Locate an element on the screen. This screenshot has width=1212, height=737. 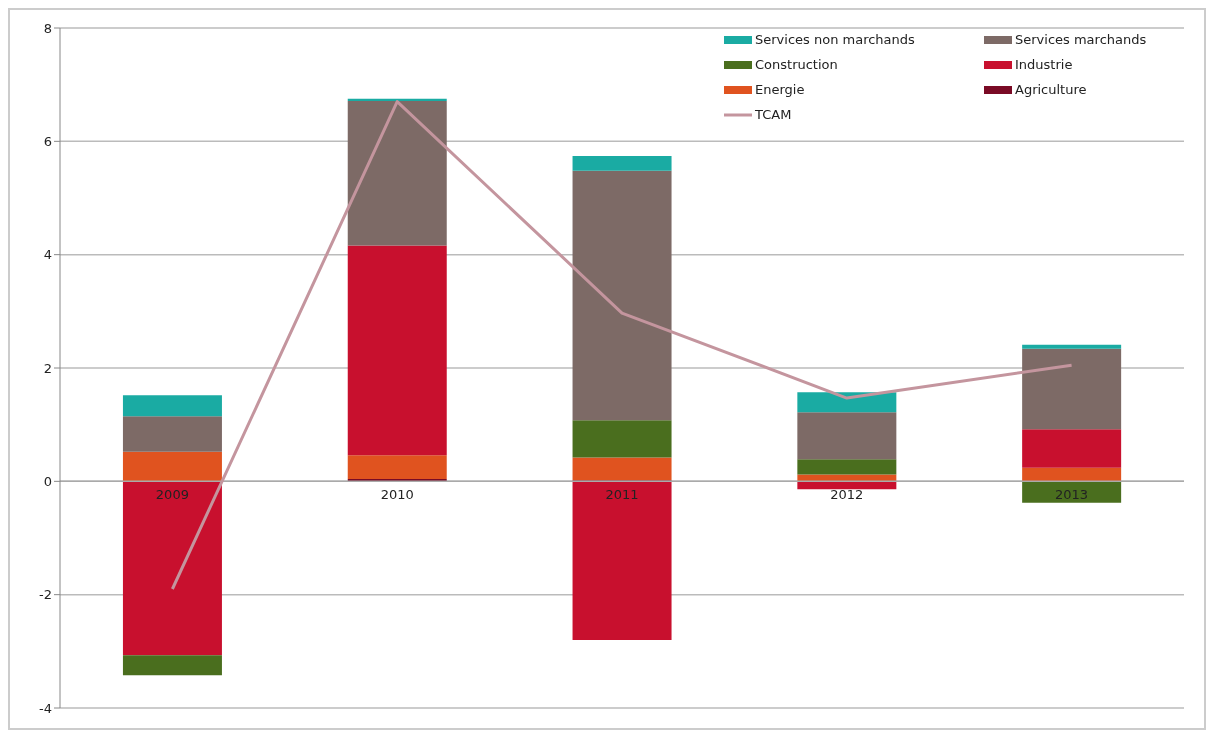
y-tick-label: 6 is located at coordinates (47, 141).